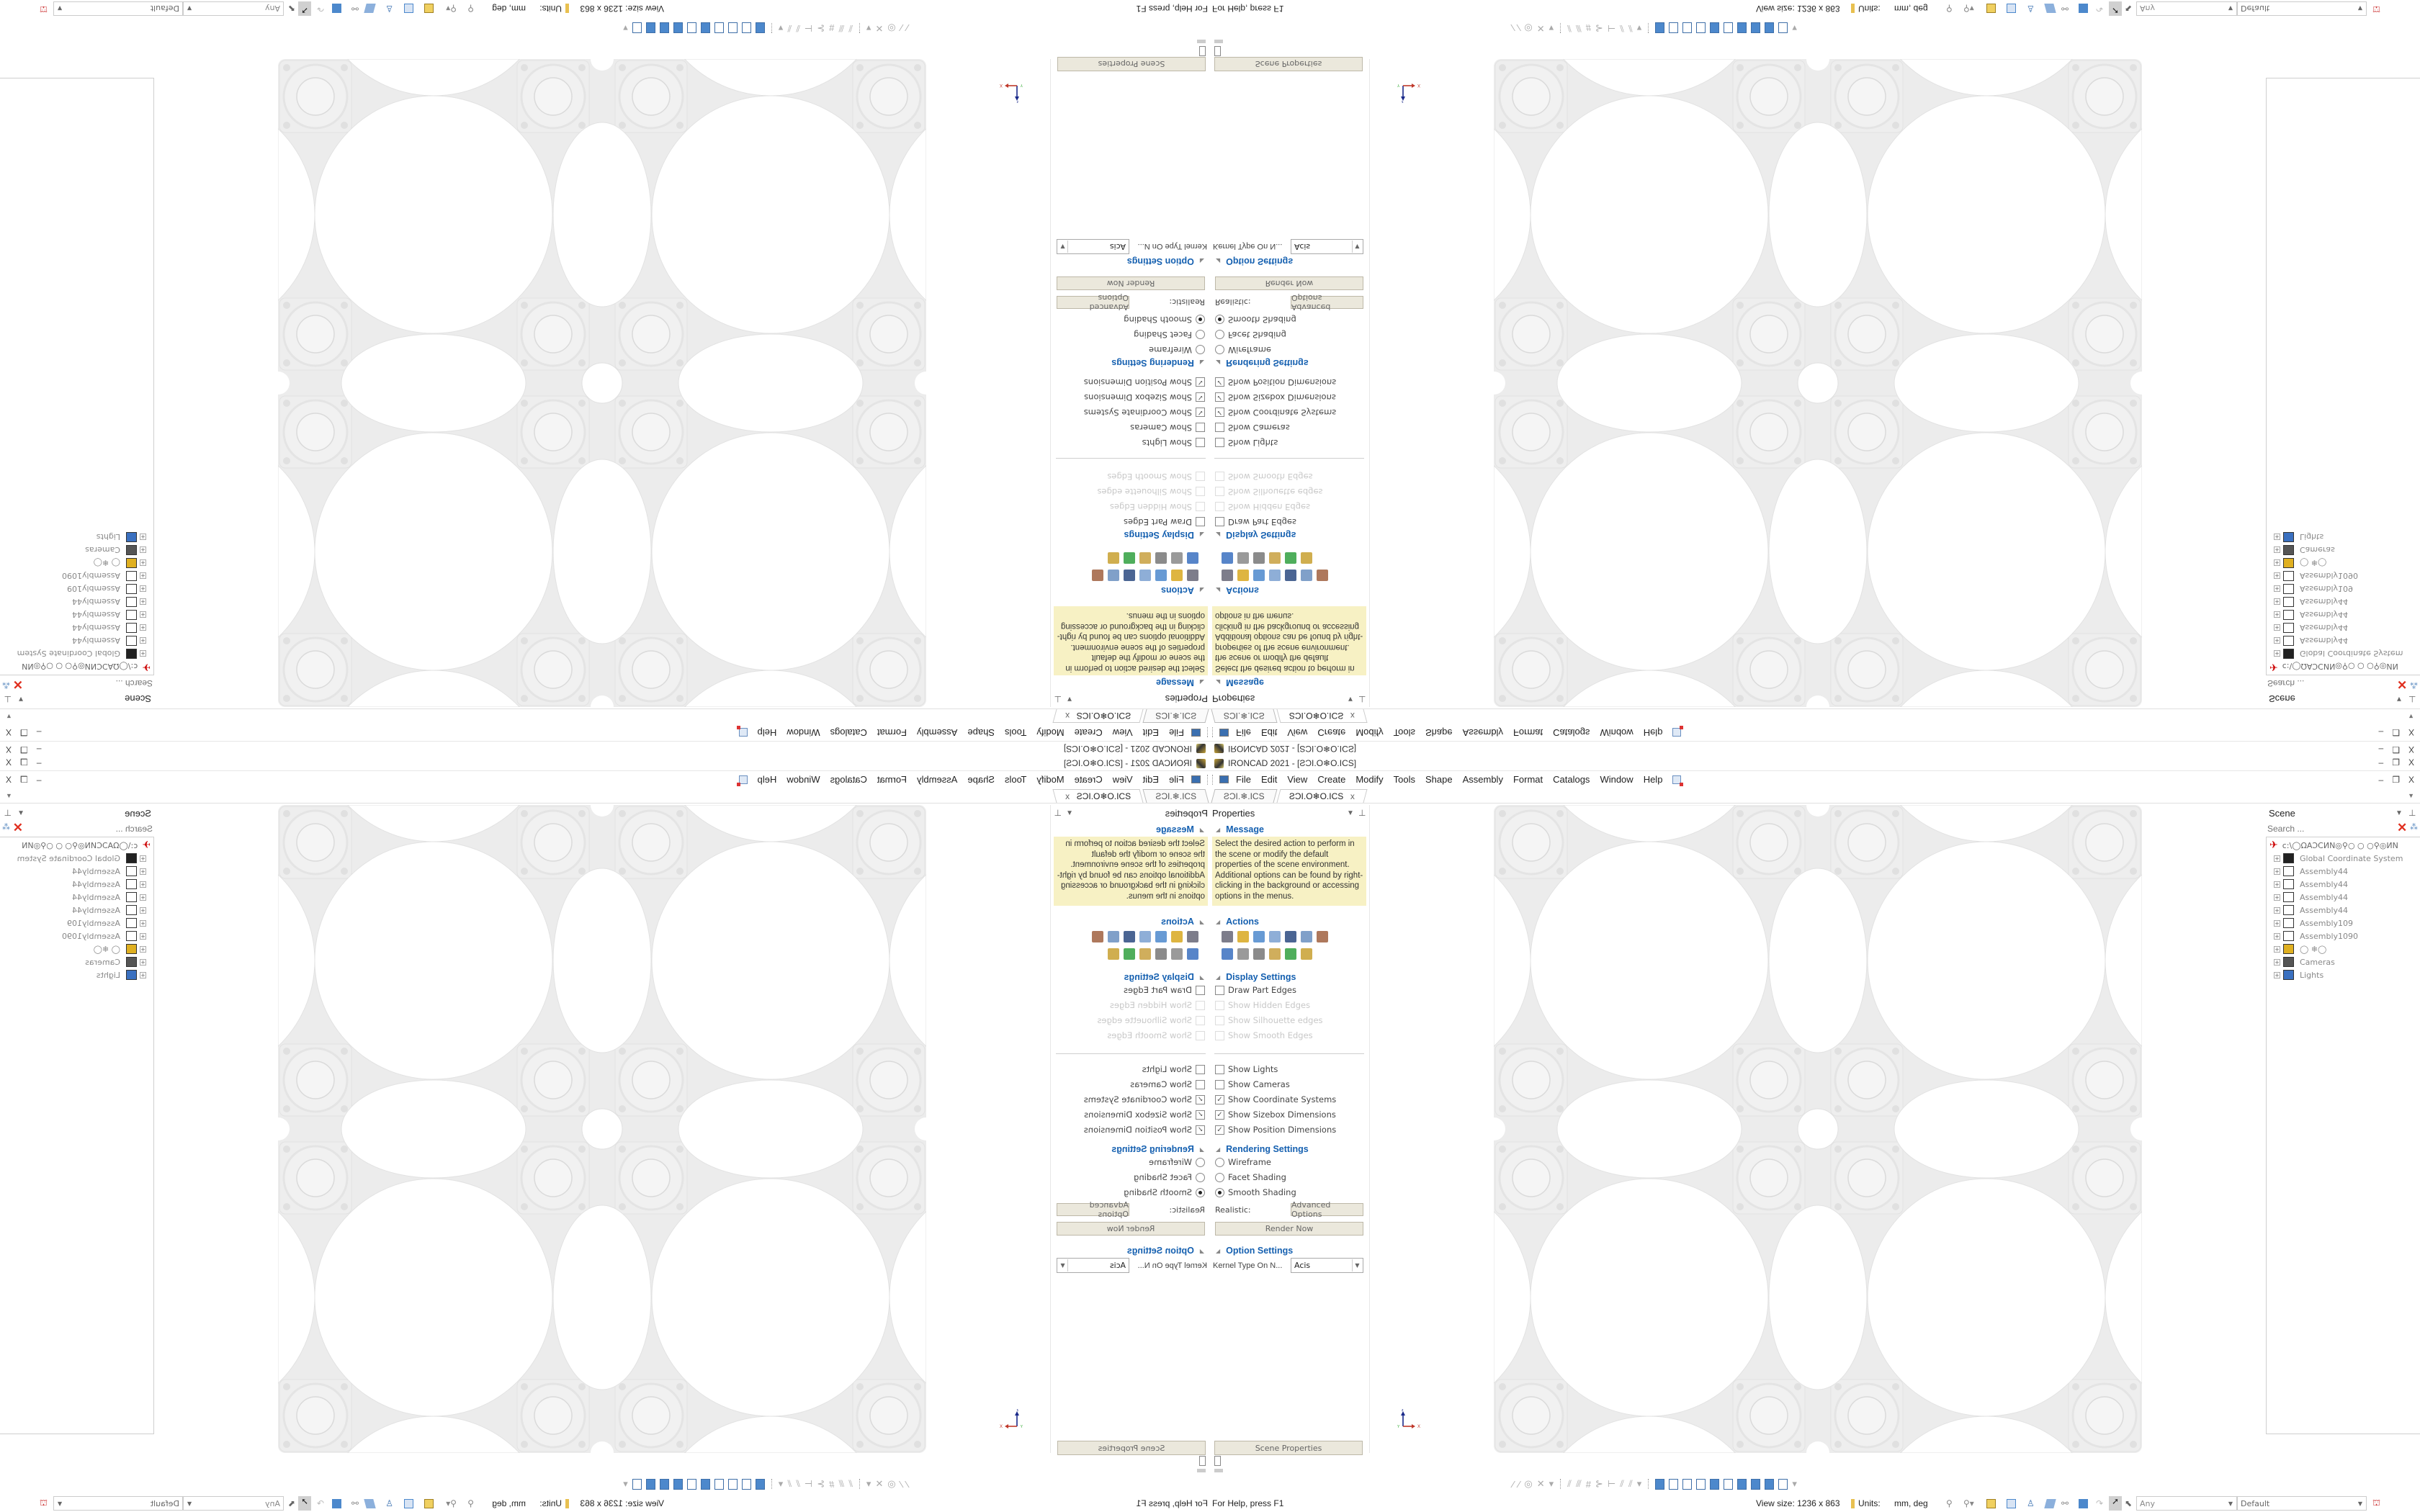  Describe the element at coordinates (408, 1503) in the screenshot. I see `view-cube-icon` at that location.